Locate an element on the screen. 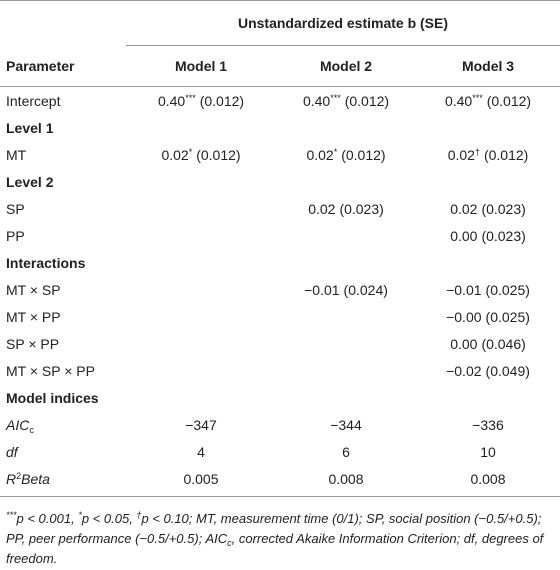 This screenshot has width=560, height=570. estimate: −347 is located at coordinates (201, 424).